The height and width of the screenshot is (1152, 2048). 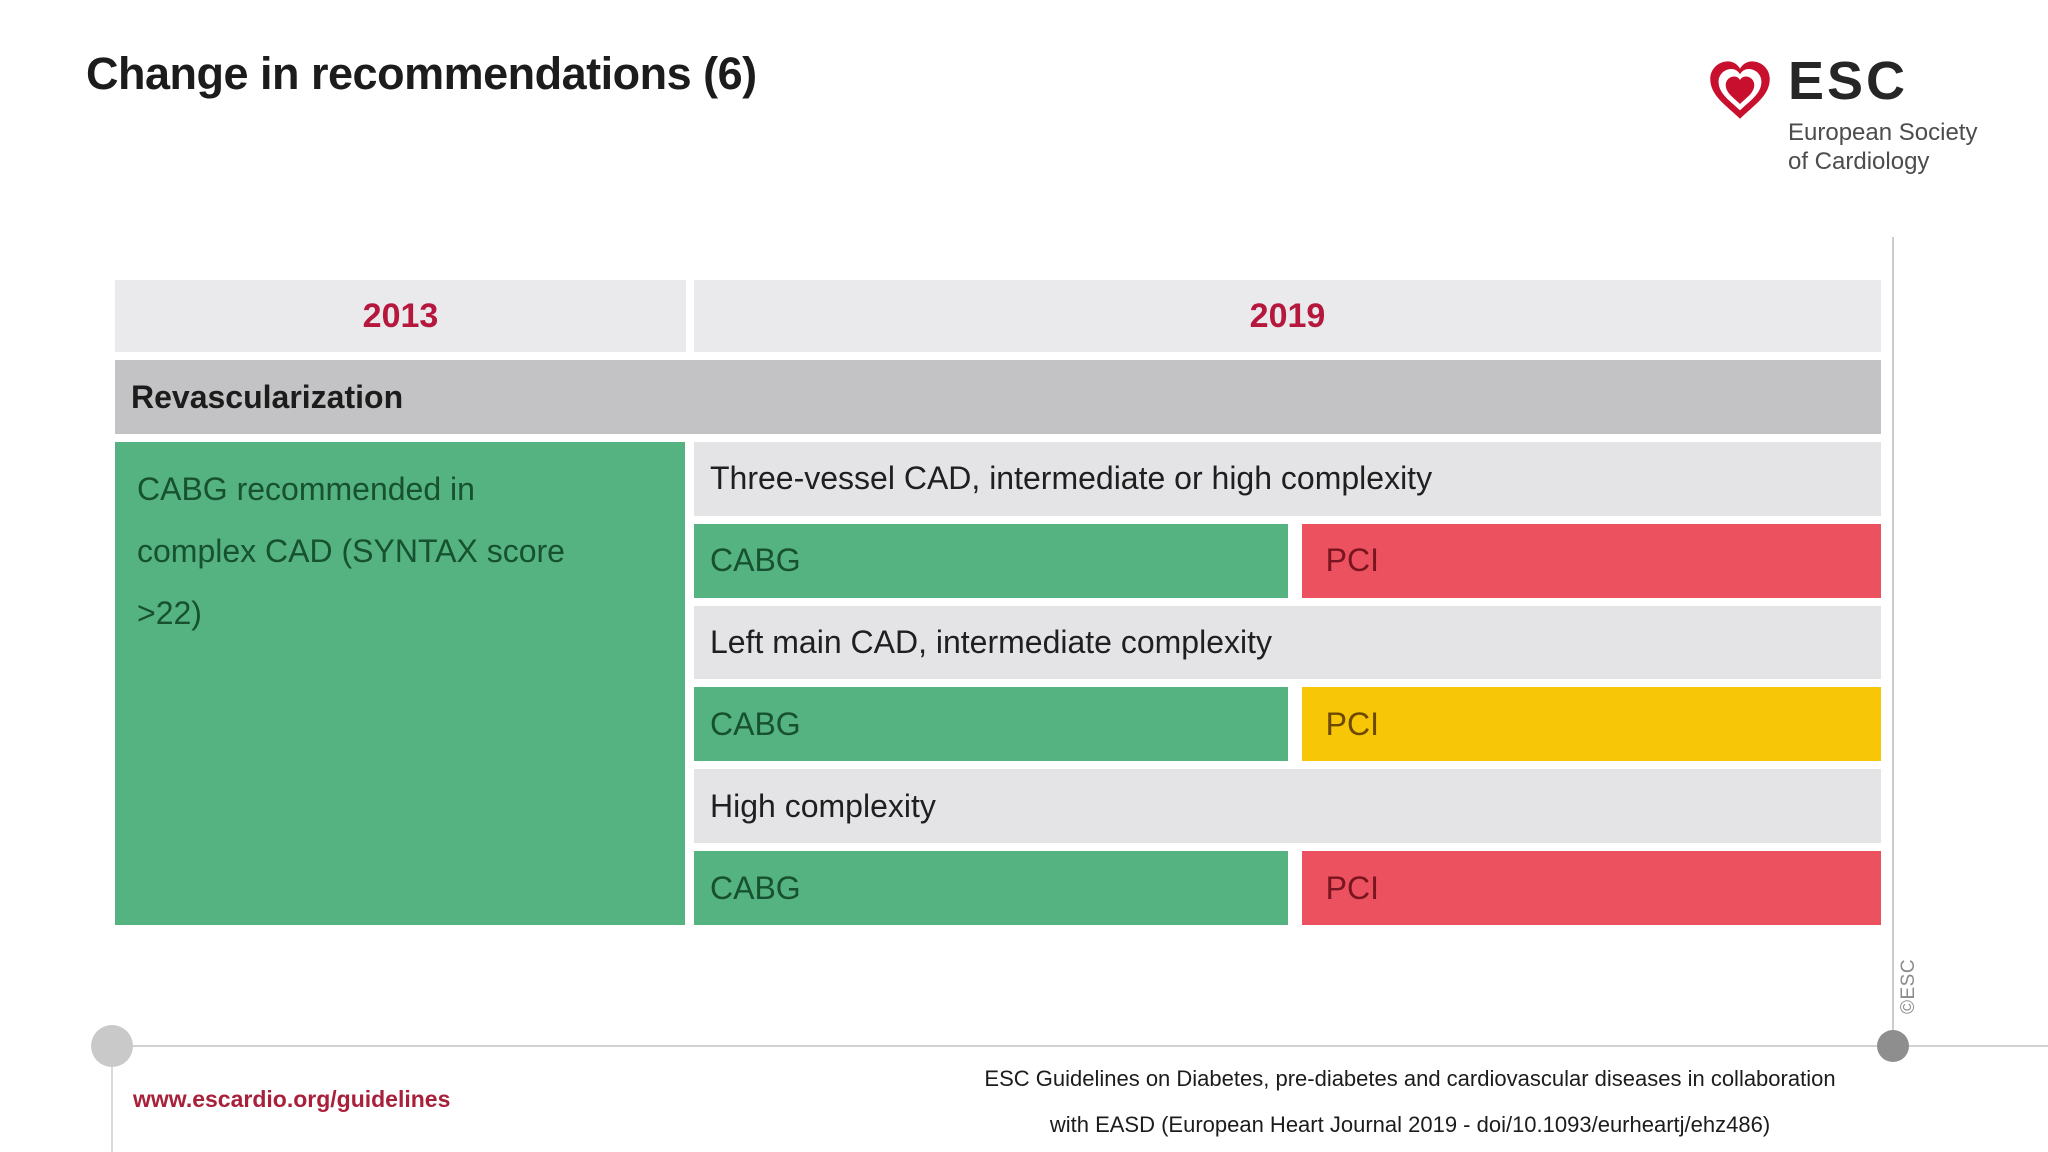 What do you see at coordinates (1882, 113) in the screenshot?
I see `esc-logo-text: ESC European Society of Cardiology` at bounding box center [1882, 113].